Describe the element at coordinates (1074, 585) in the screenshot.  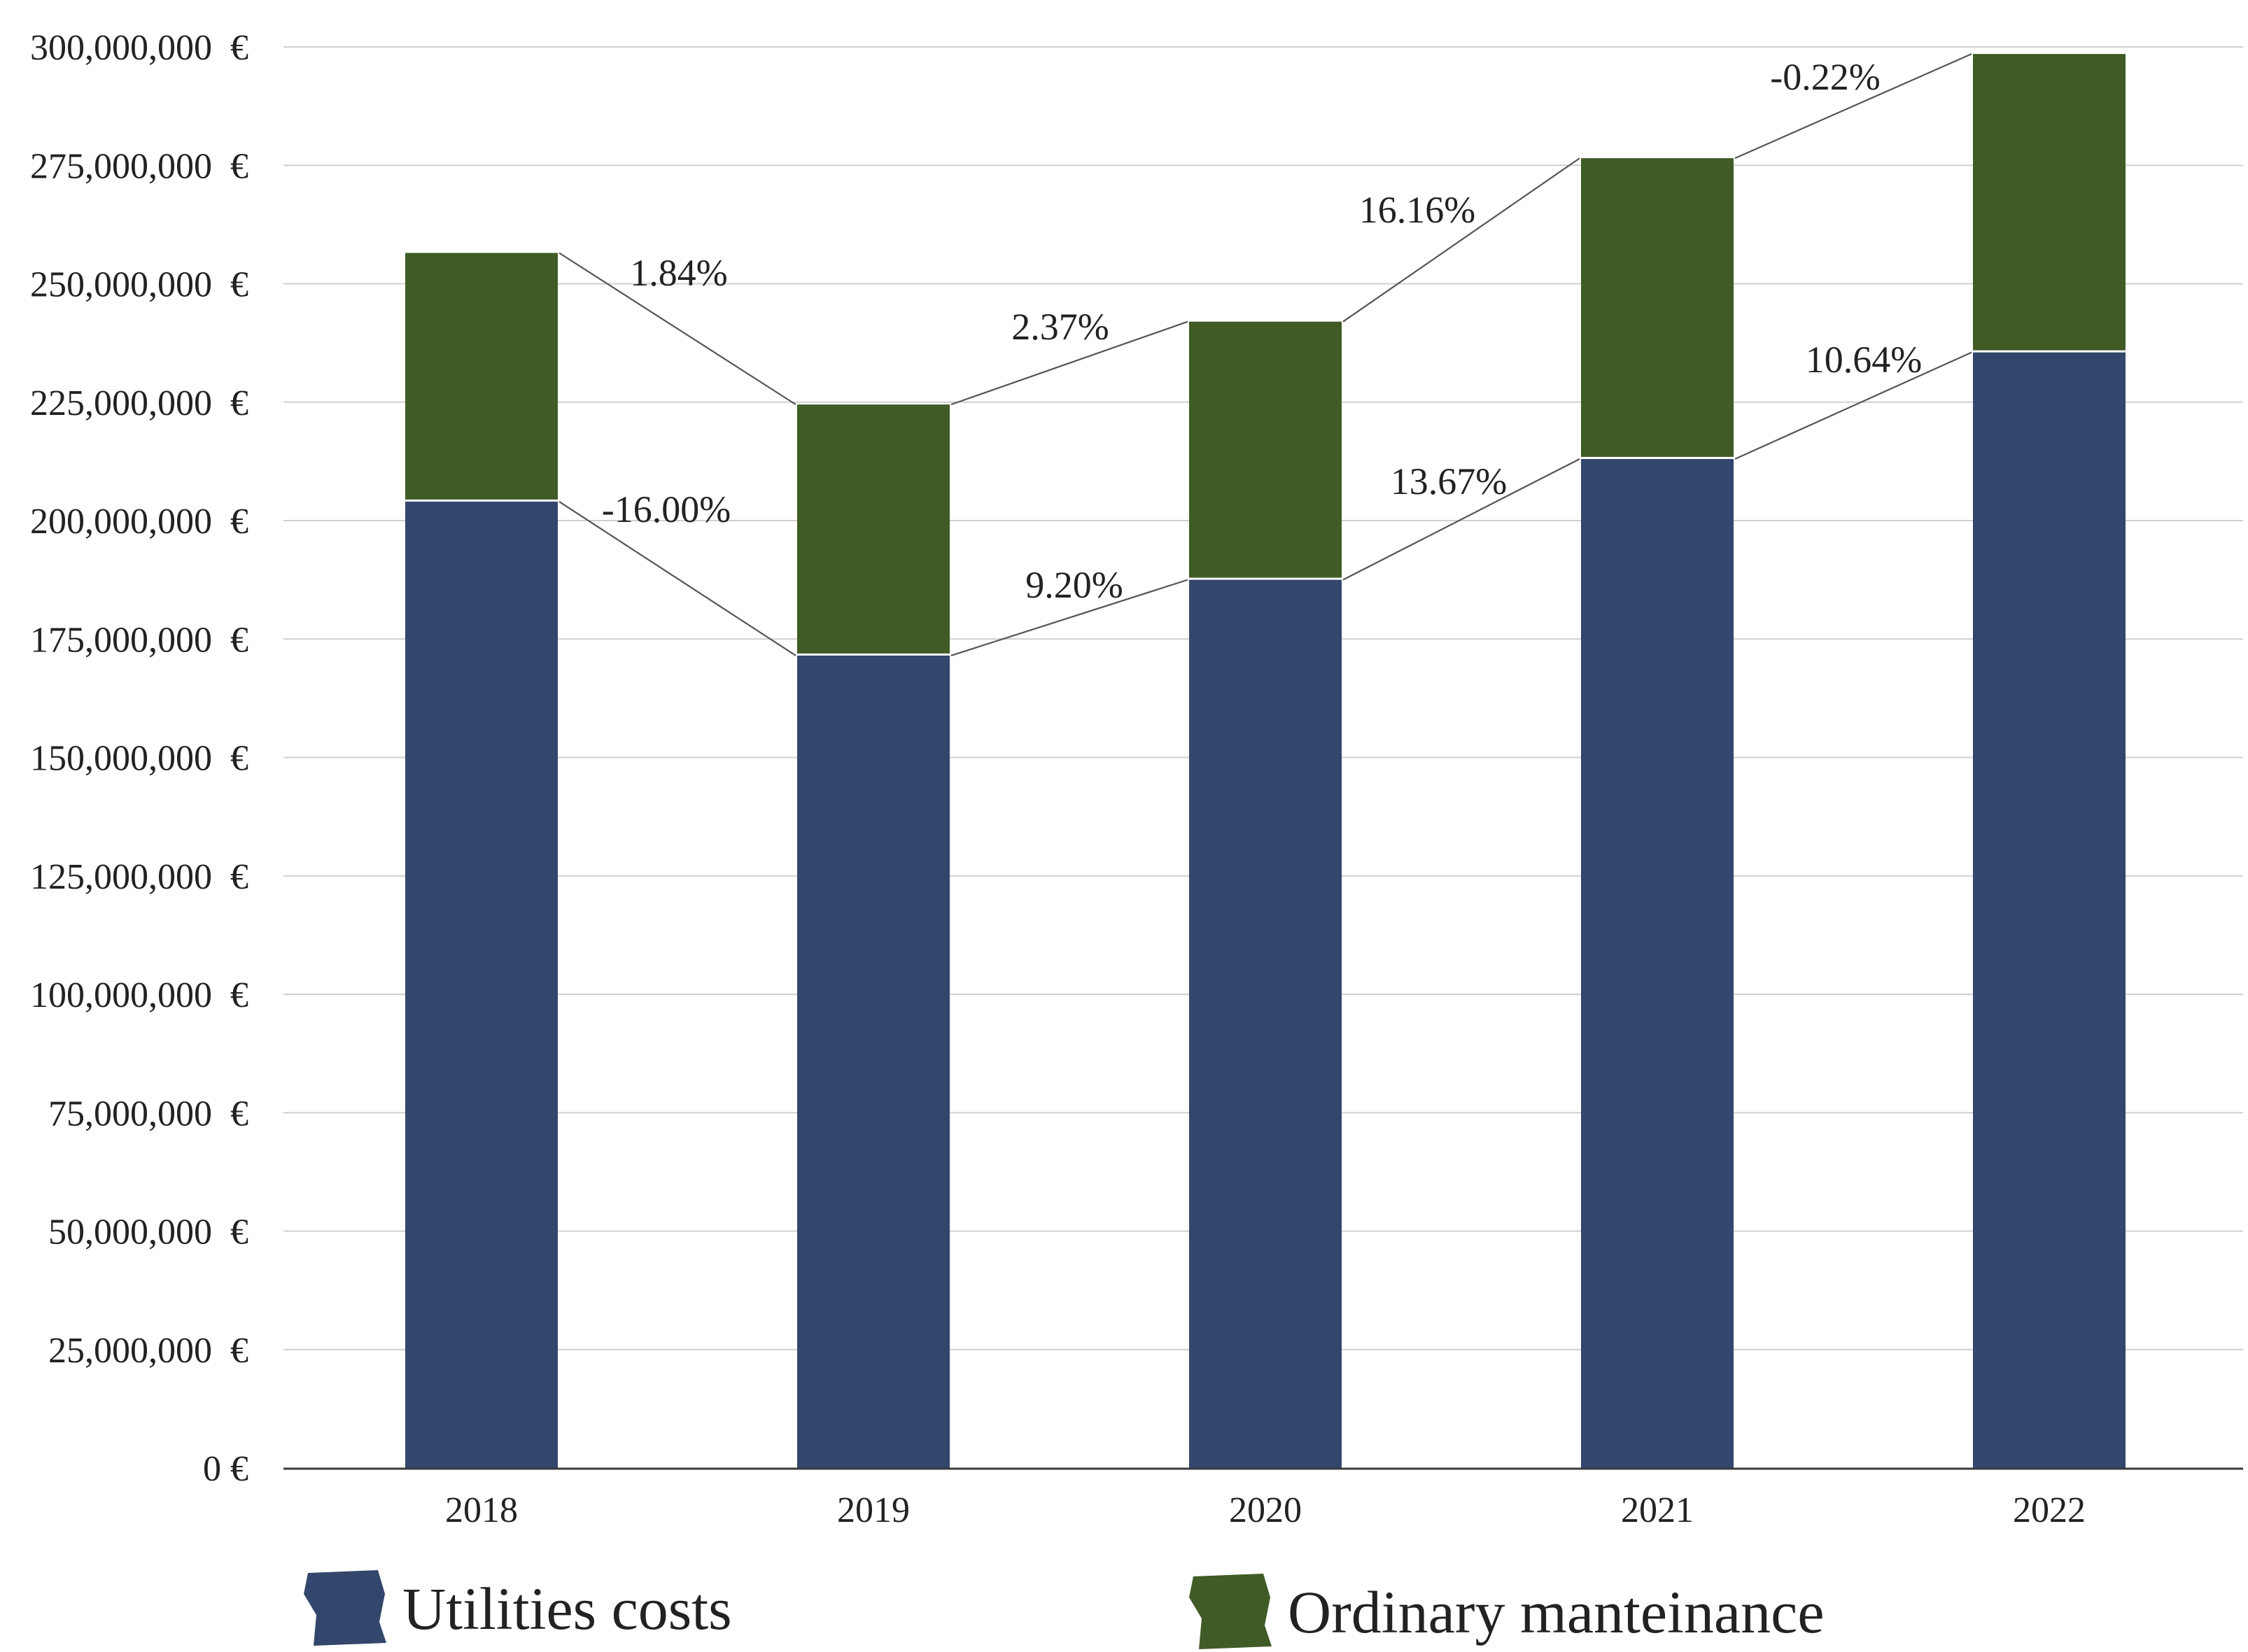
I see `annotation-utilities-change: 9.20%` at that location.